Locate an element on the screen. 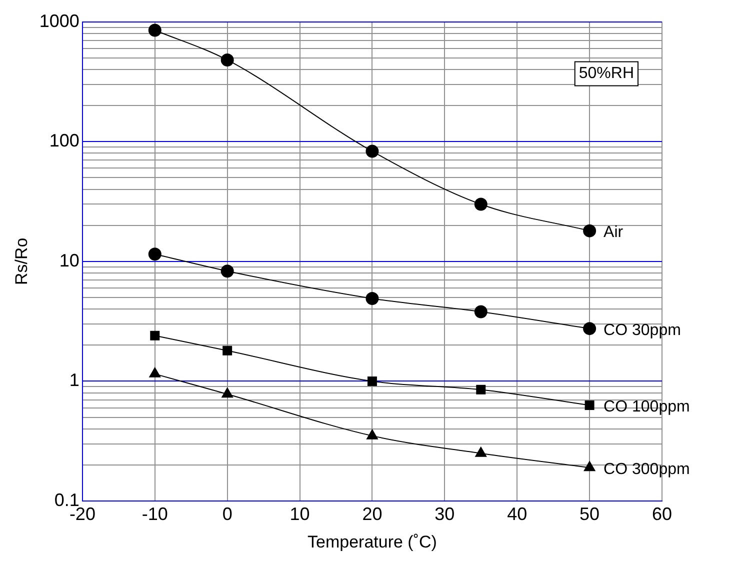 The image size is (730, 565). y-tick-label: 10 is located at coordinates (69, 260).